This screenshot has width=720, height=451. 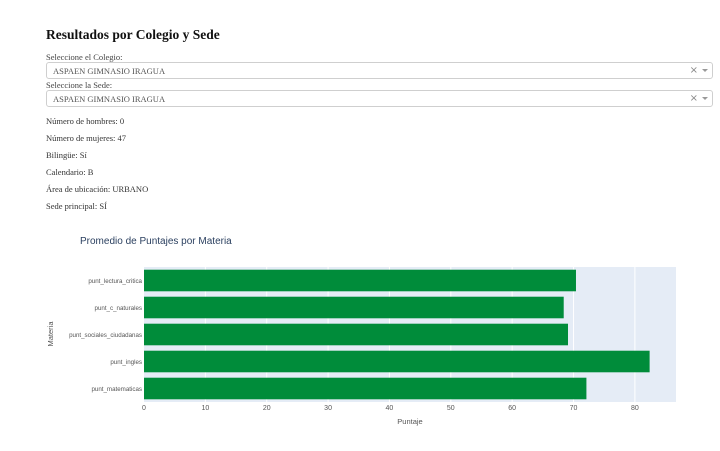 What do you see at coordinates (144, 408) in the screenshot?
I see `x-tick-label: 0` at bounding box center [144, 408].